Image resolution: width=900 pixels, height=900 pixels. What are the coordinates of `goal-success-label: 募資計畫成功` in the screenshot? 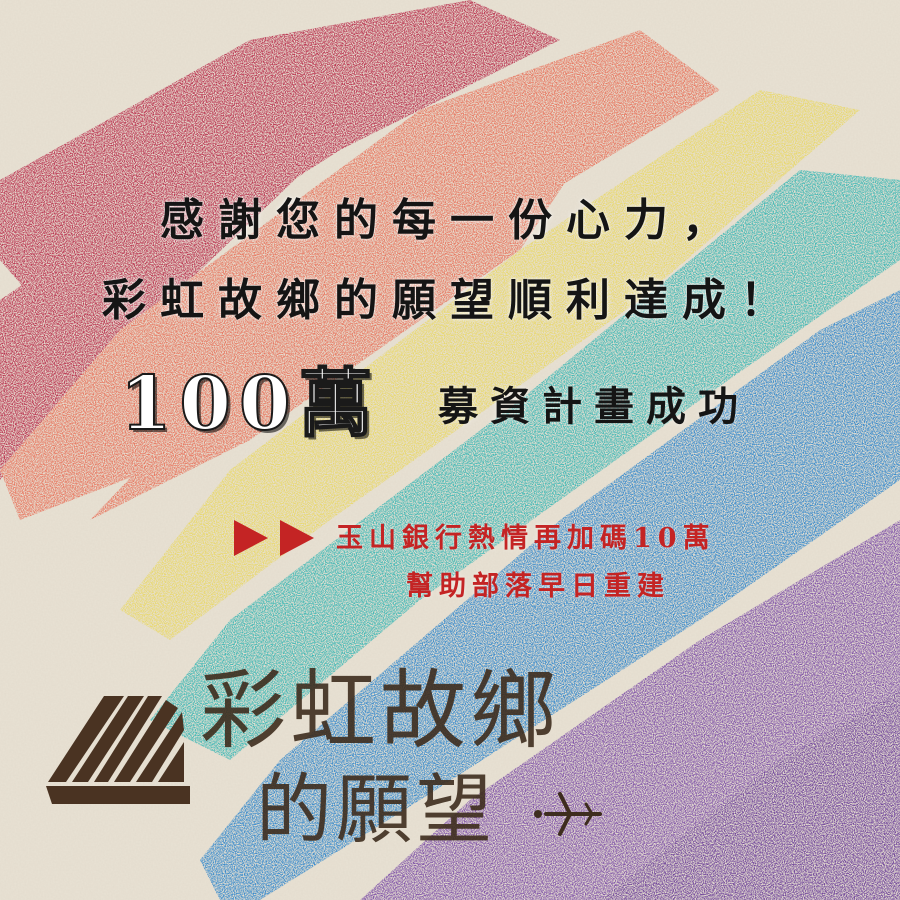 It's located at (594, 406).